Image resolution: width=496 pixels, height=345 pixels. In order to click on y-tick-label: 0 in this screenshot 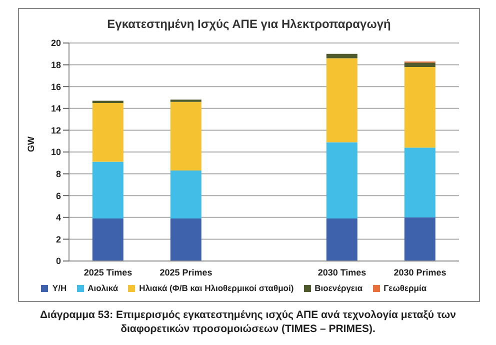, I will do `click(58, 261)`.